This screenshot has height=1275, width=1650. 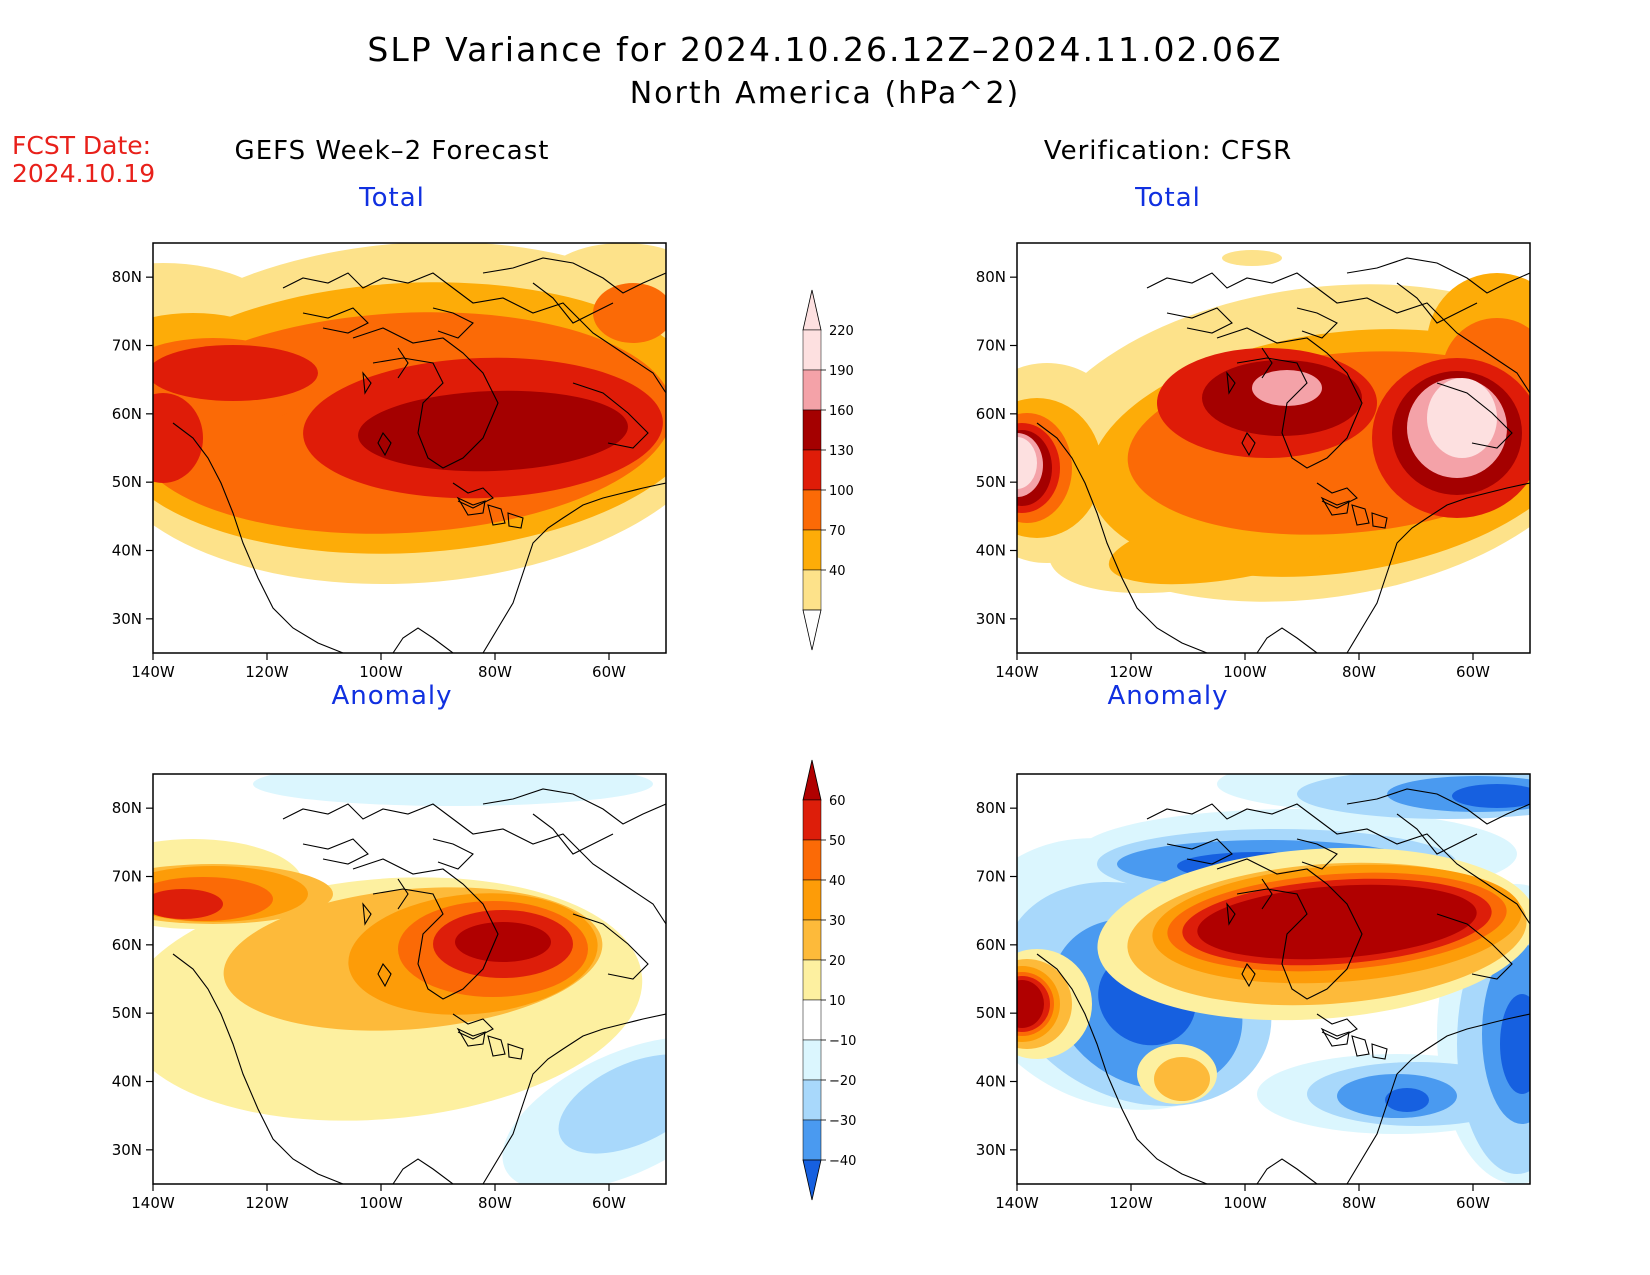 I want to click on colorbar-label: 100, so click(x=841, y=491).